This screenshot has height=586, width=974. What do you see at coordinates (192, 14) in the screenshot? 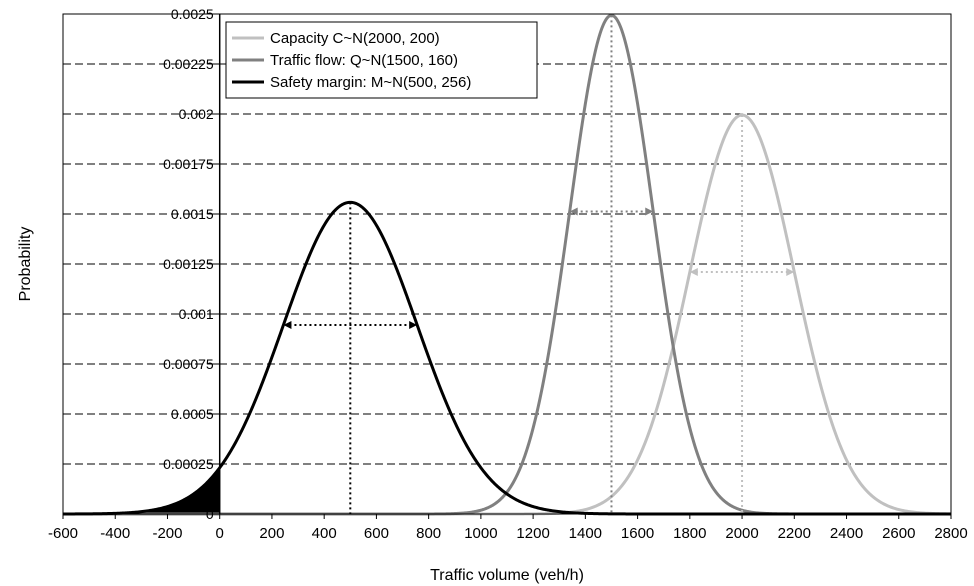
I see `y-tick-label: 0.0025` at bounding box center [192, 14].